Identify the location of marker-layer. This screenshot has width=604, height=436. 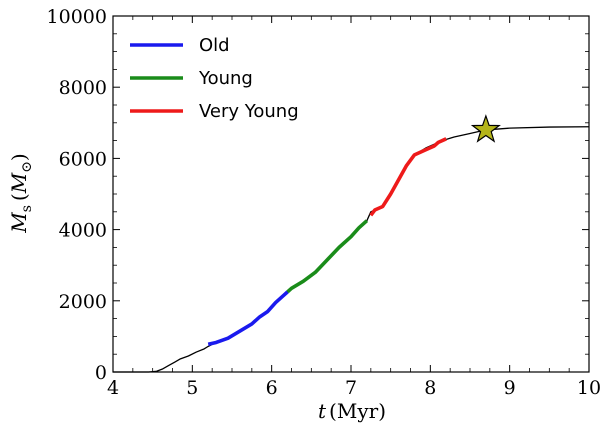
(485, 128).